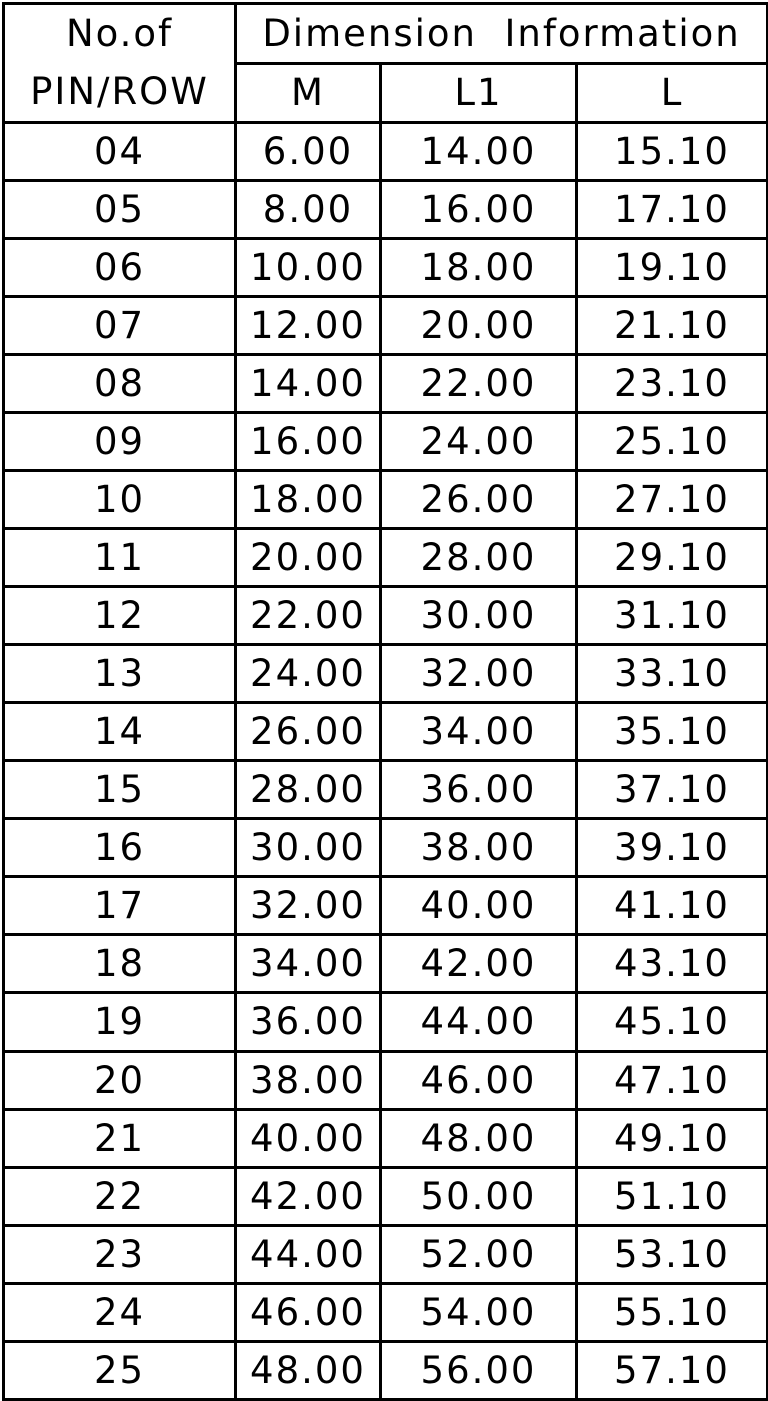 The width and height of the screenshot is (768, 1401). Describe the element at coordinates (671, 210) in the screenshot. I see `l-cell: 17.10` at that location.